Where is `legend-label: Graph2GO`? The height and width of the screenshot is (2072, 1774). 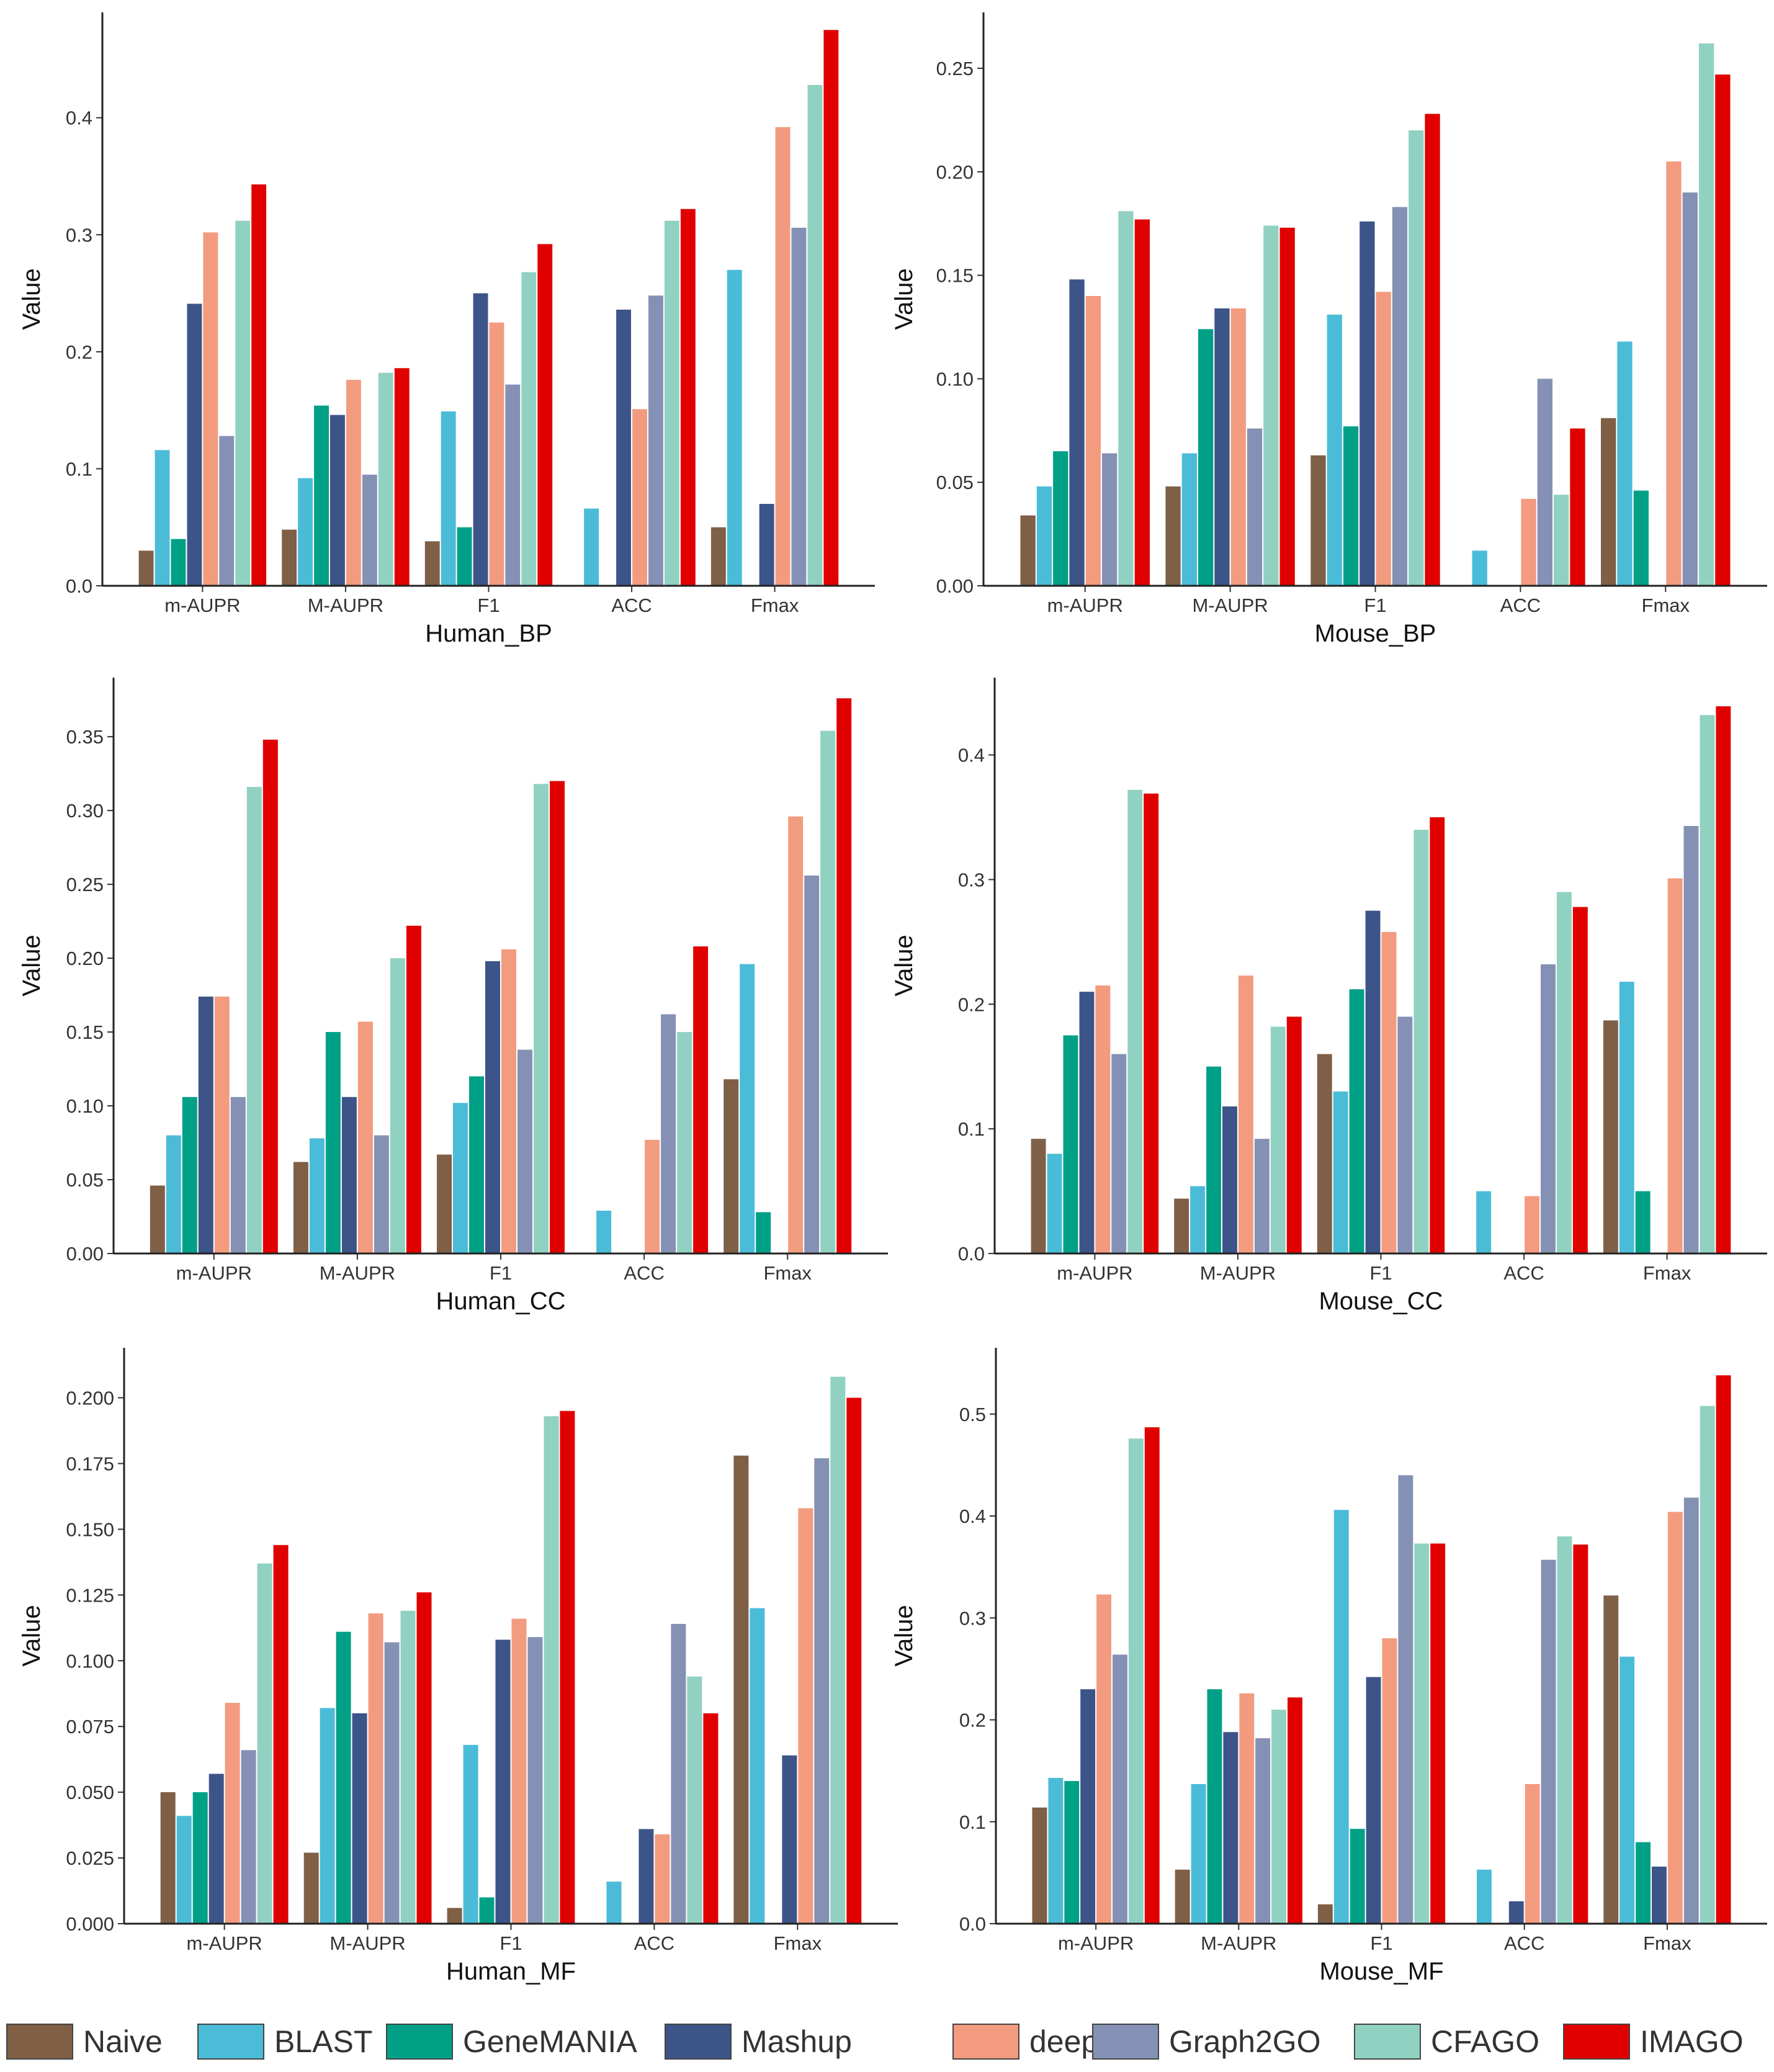
legend-label: Graph2GO is located at coordinates (1245, 2041).